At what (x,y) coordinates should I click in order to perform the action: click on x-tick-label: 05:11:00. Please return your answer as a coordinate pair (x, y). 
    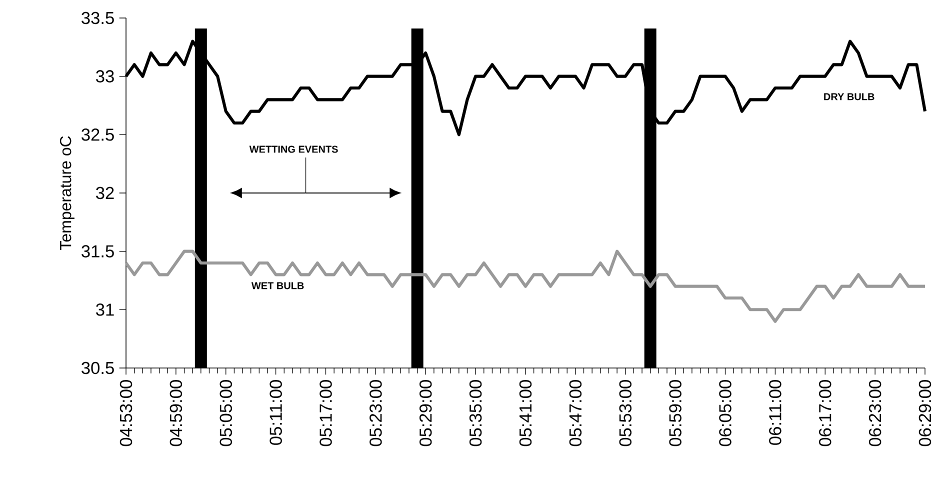
    Looking at the image, I should click on (276, 412).